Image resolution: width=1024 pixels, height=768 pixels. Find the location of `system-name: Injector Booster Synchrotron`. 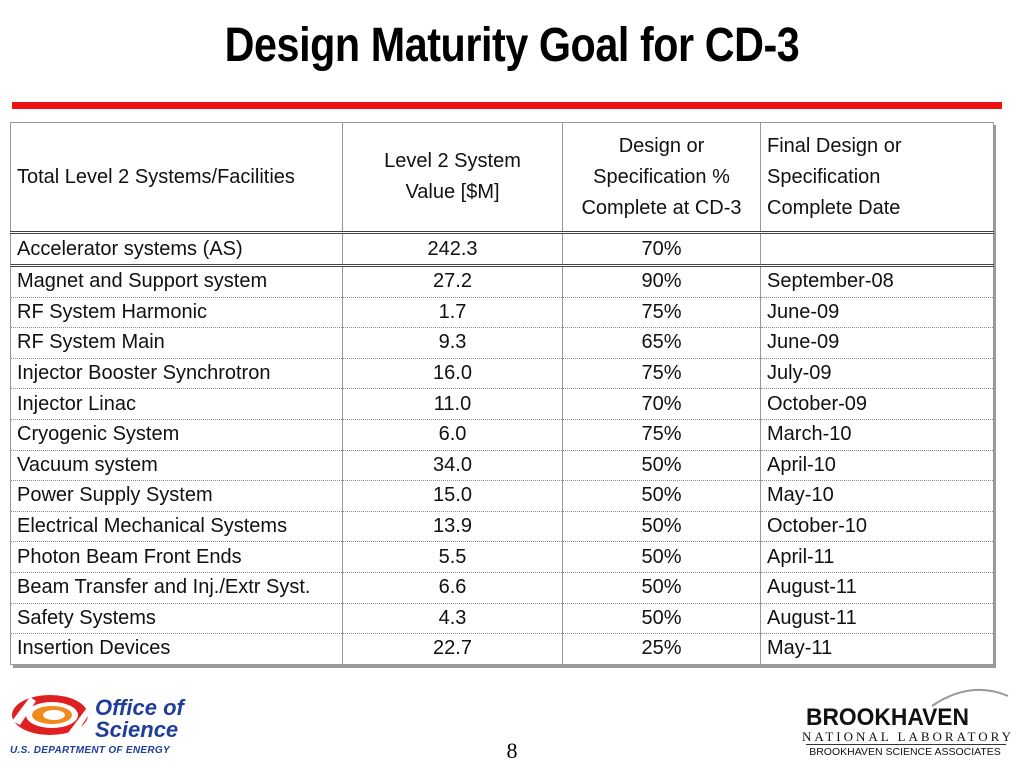

system-name: Injector Booster Synchrotron is located at coordinates (176, 374).